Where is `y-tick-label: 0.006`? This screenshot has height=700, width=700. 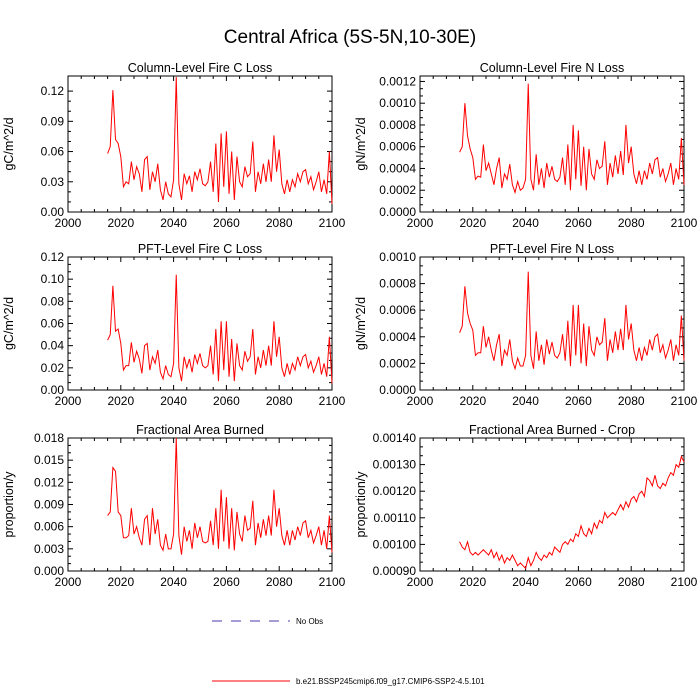
y-tick-label: 0.006 is located at coordinates (49, 527).